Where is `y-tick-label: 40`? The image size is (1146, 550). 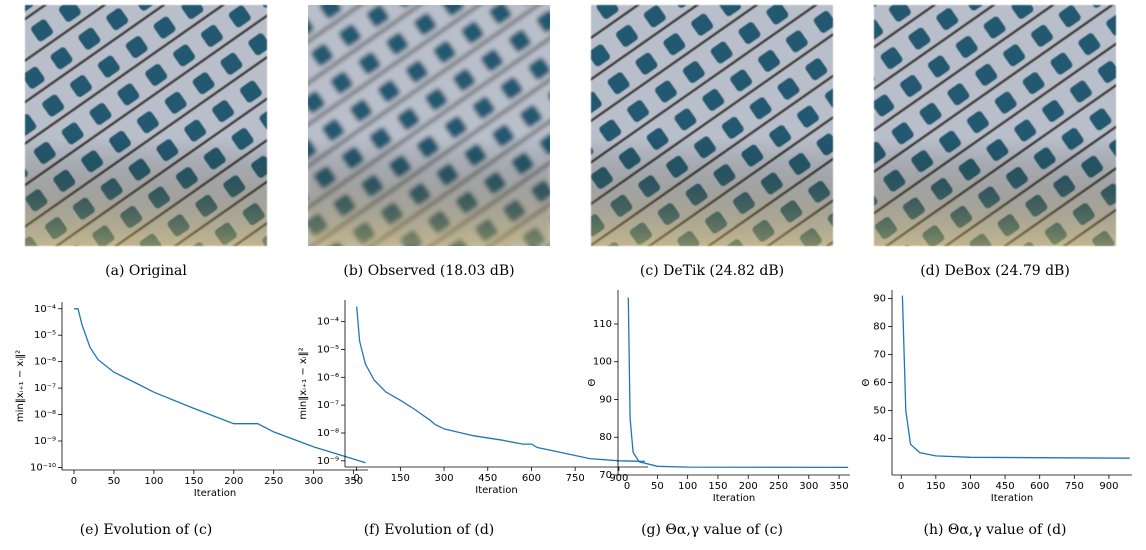 y-tick-label: 40 is located at coordinates (879, 439).